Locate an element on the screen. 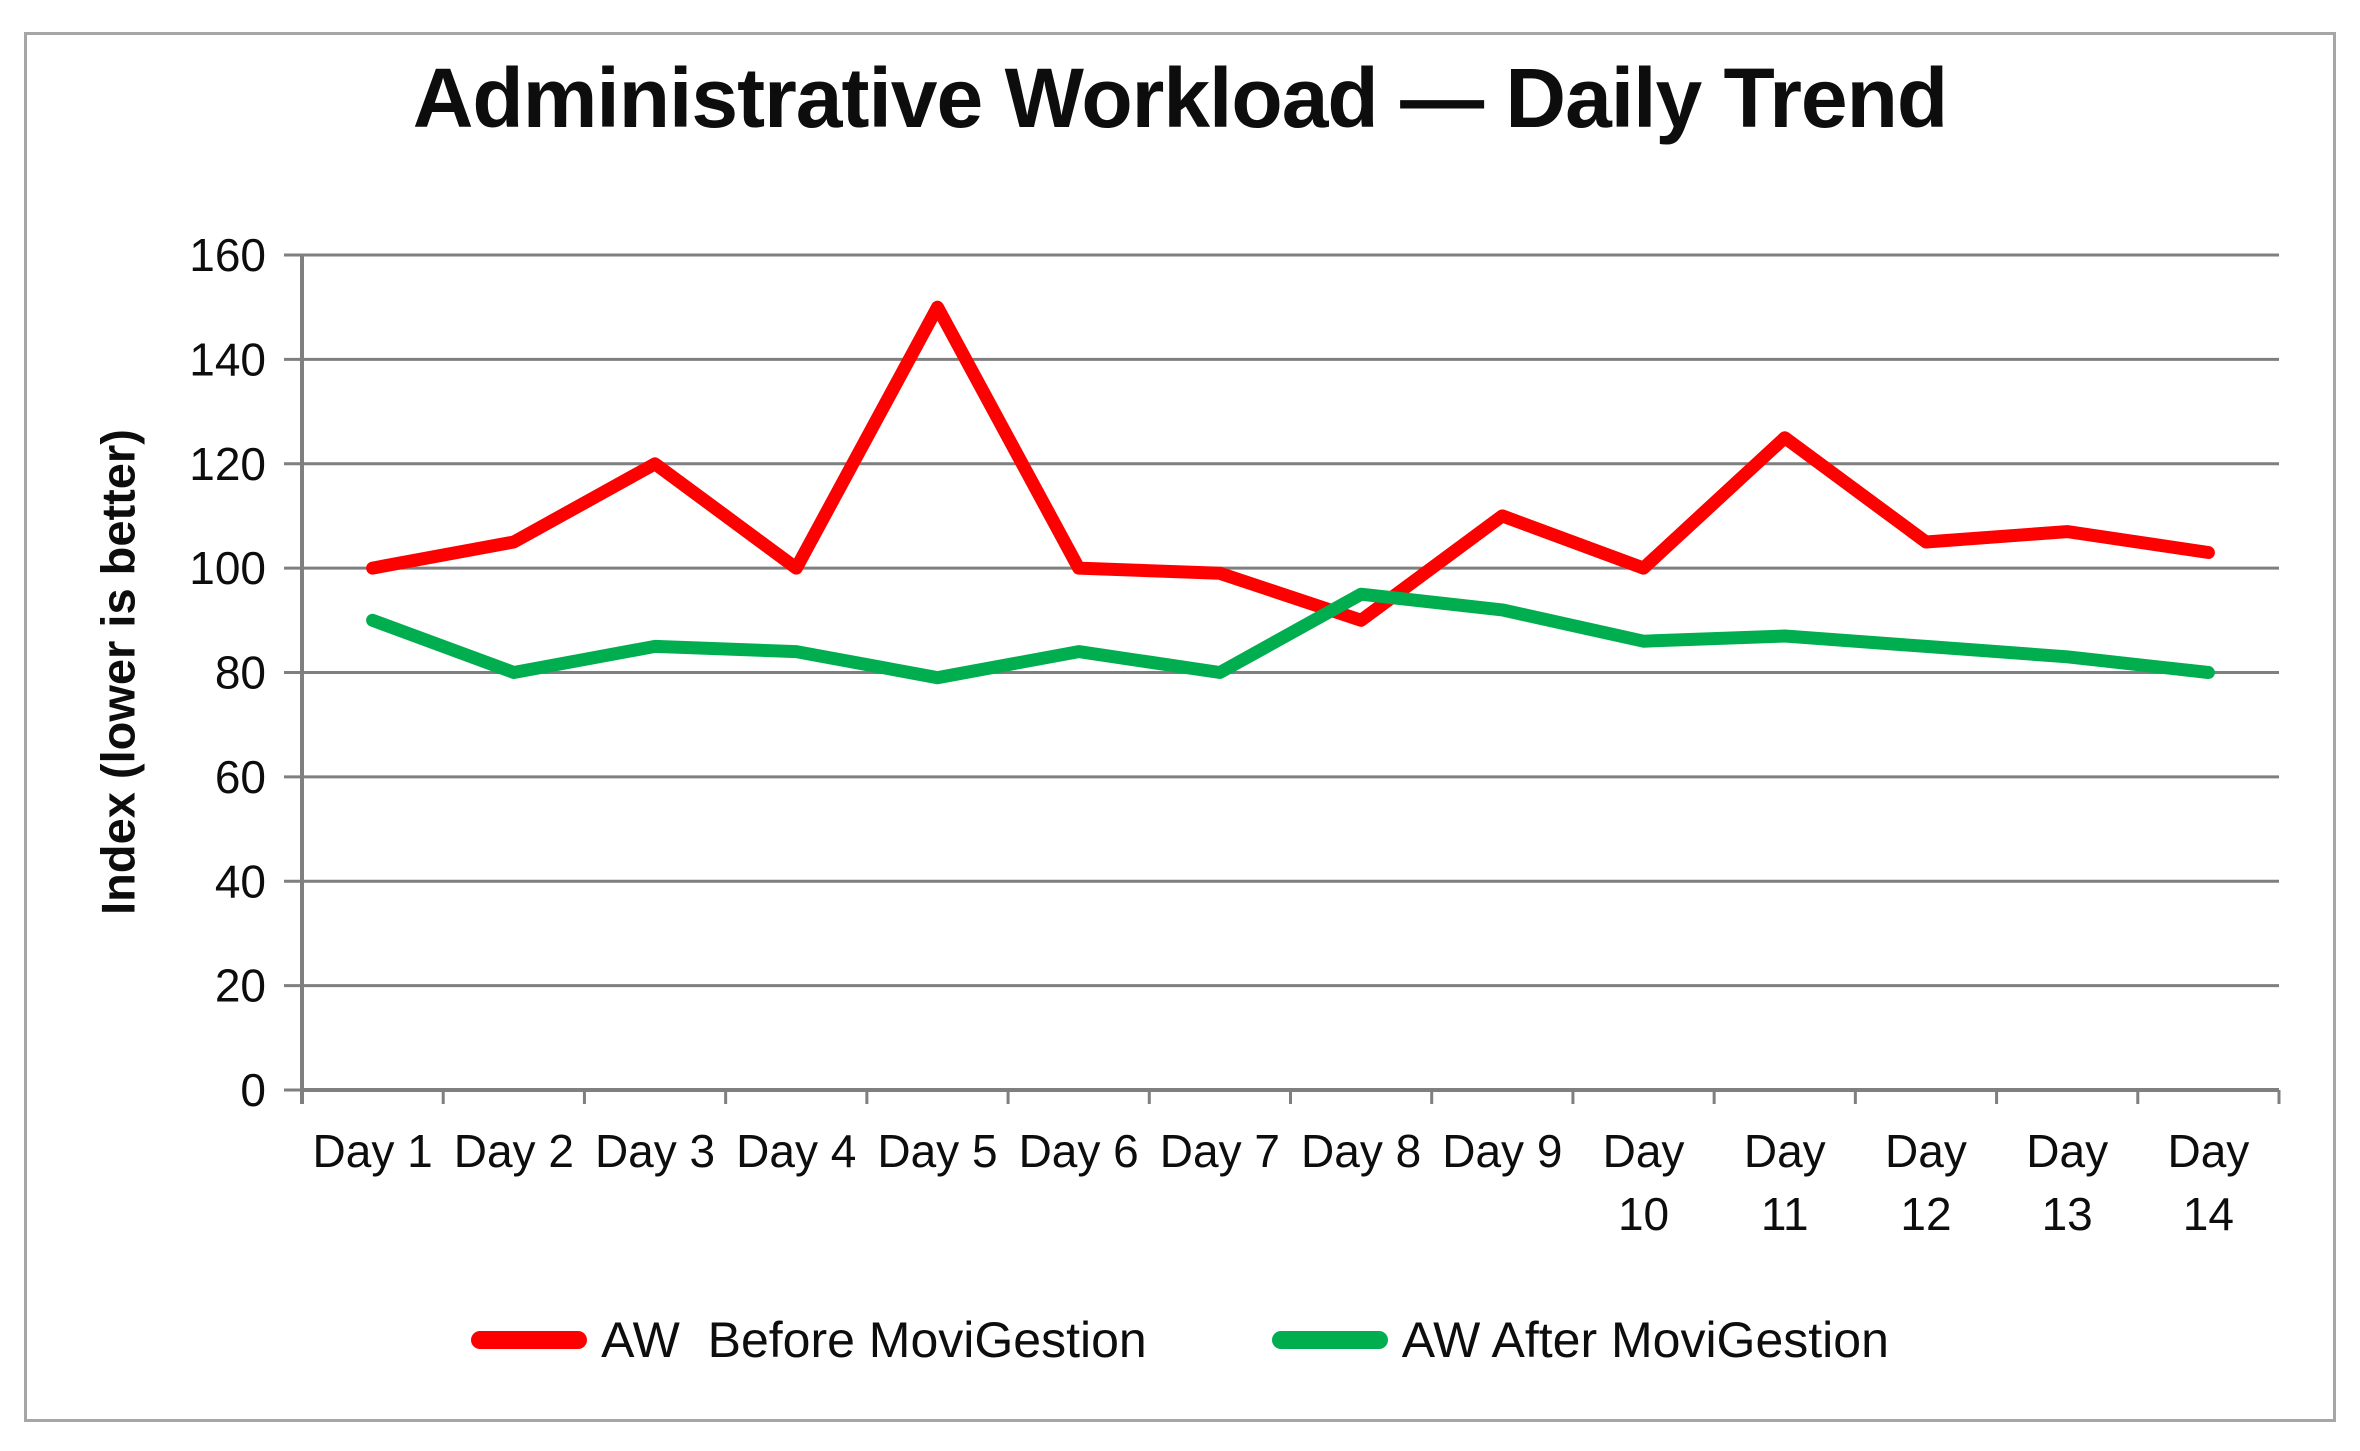 The image size is (2360, 1451). legend-label-after: AW After MoviGestion is located at coordinates (1645, 1340).